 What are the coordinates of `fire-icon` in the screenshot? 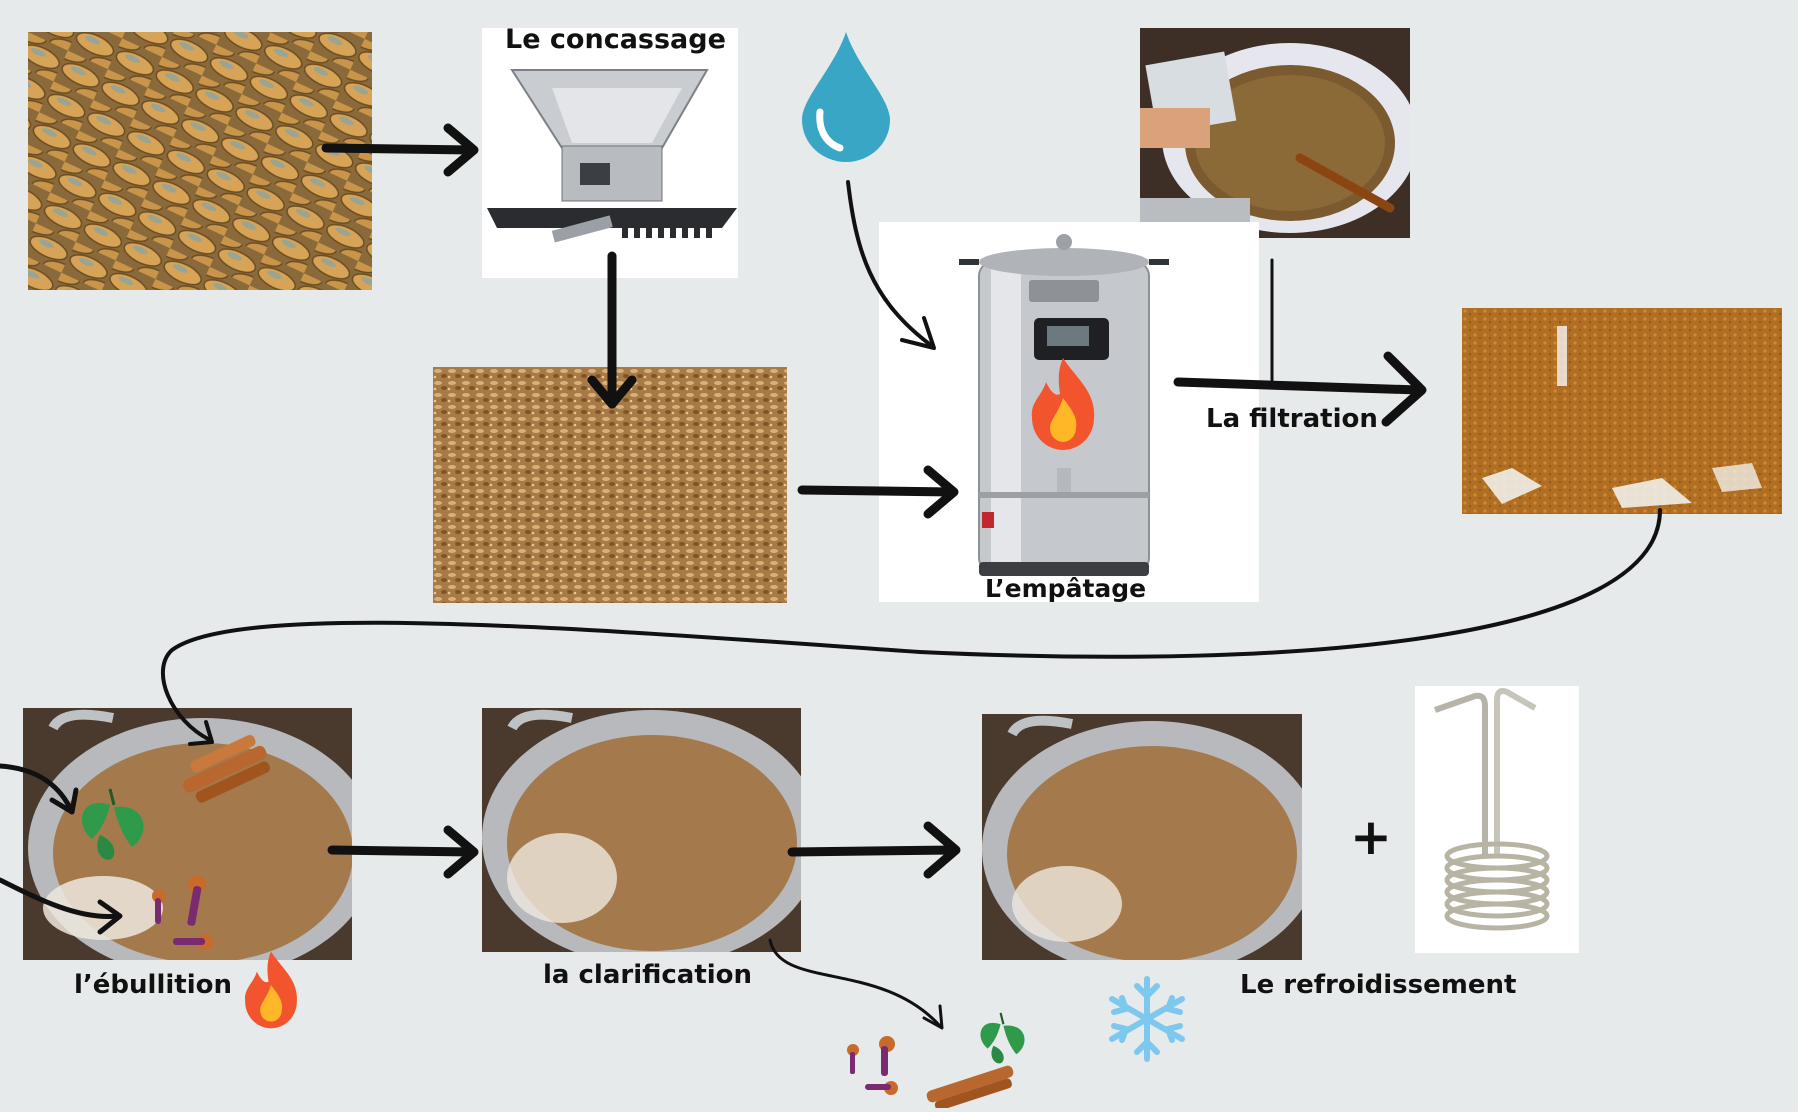 It's located at (1063, 406).